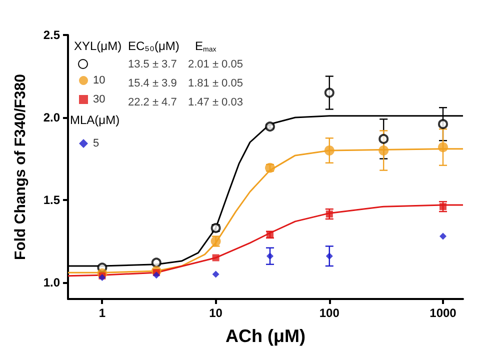 The image size is (500, 350). What do you see at coordinates (96, 144) in the screenshot?
I see `legend-label: 5` at bounding box center [96, 144].